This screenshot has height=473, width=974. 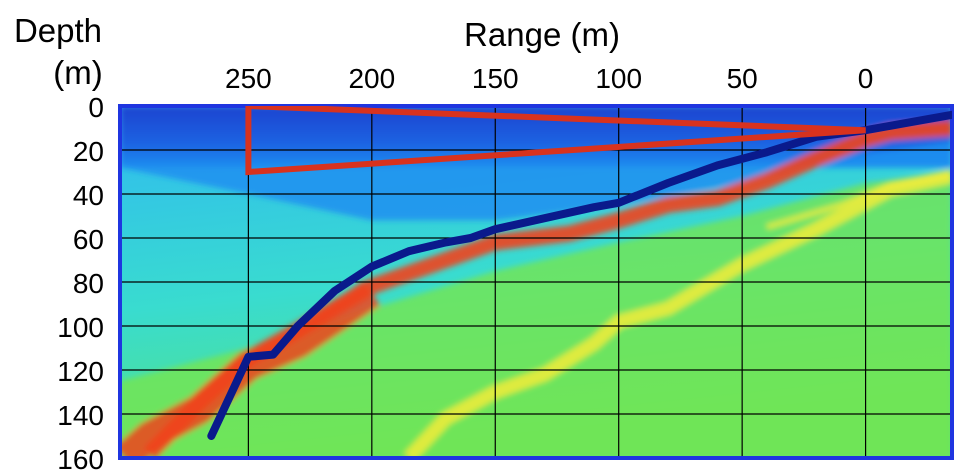 What do you see at coordinates (555, 141) in the screenshot?
I see `red-wedge` at bounding box center [555, 141].